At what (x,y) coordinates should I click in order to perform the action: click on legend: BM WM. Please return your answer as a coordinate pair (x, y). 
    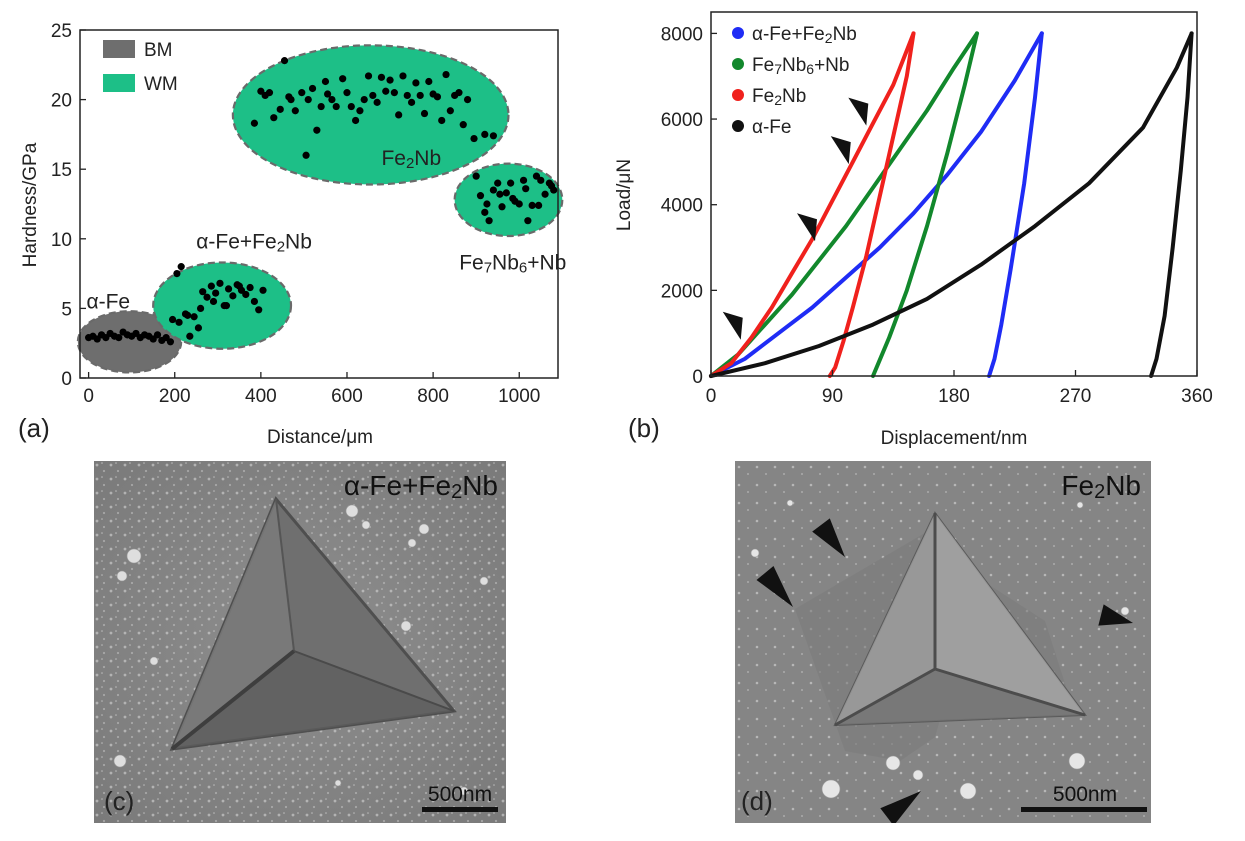
    Looking at the image, I should click on (140, 67).